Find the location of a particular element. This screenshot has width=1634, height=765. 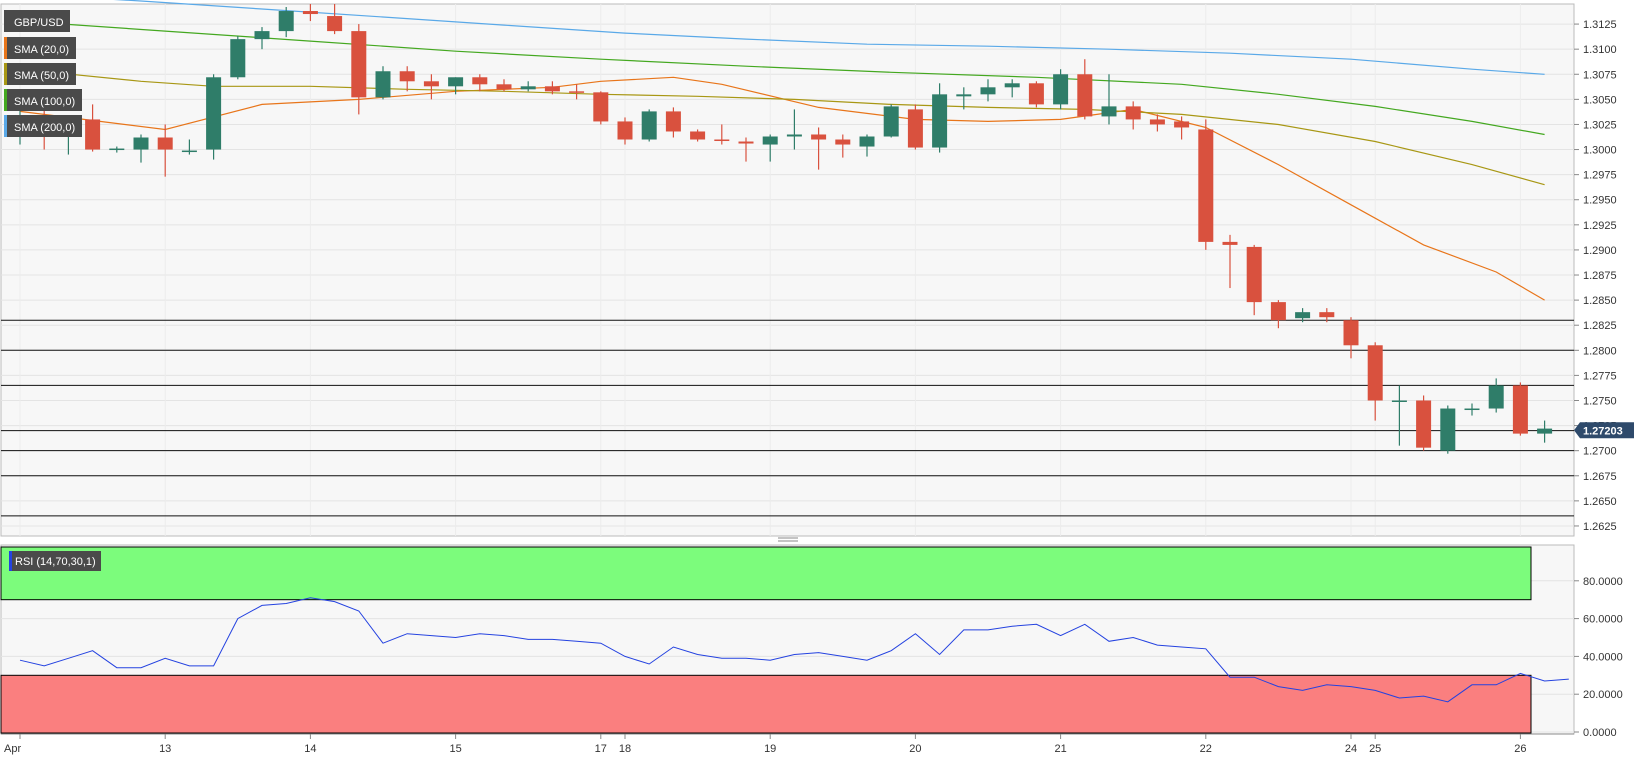

time-tick-label: 18 is located at coordinates (625, 749).